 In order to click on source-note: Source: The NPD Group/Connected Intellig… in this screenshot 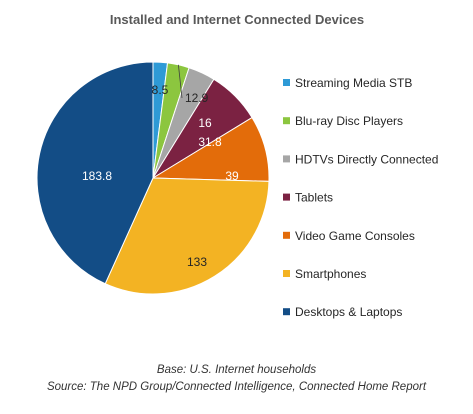, I will do `click(236, 387)`.